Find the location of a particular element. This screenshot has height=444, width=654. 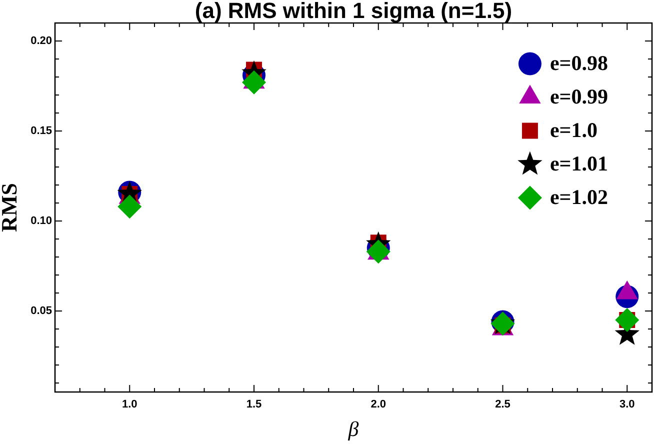

y-tick-label: 0.20 is located at coordinates (41, 41).